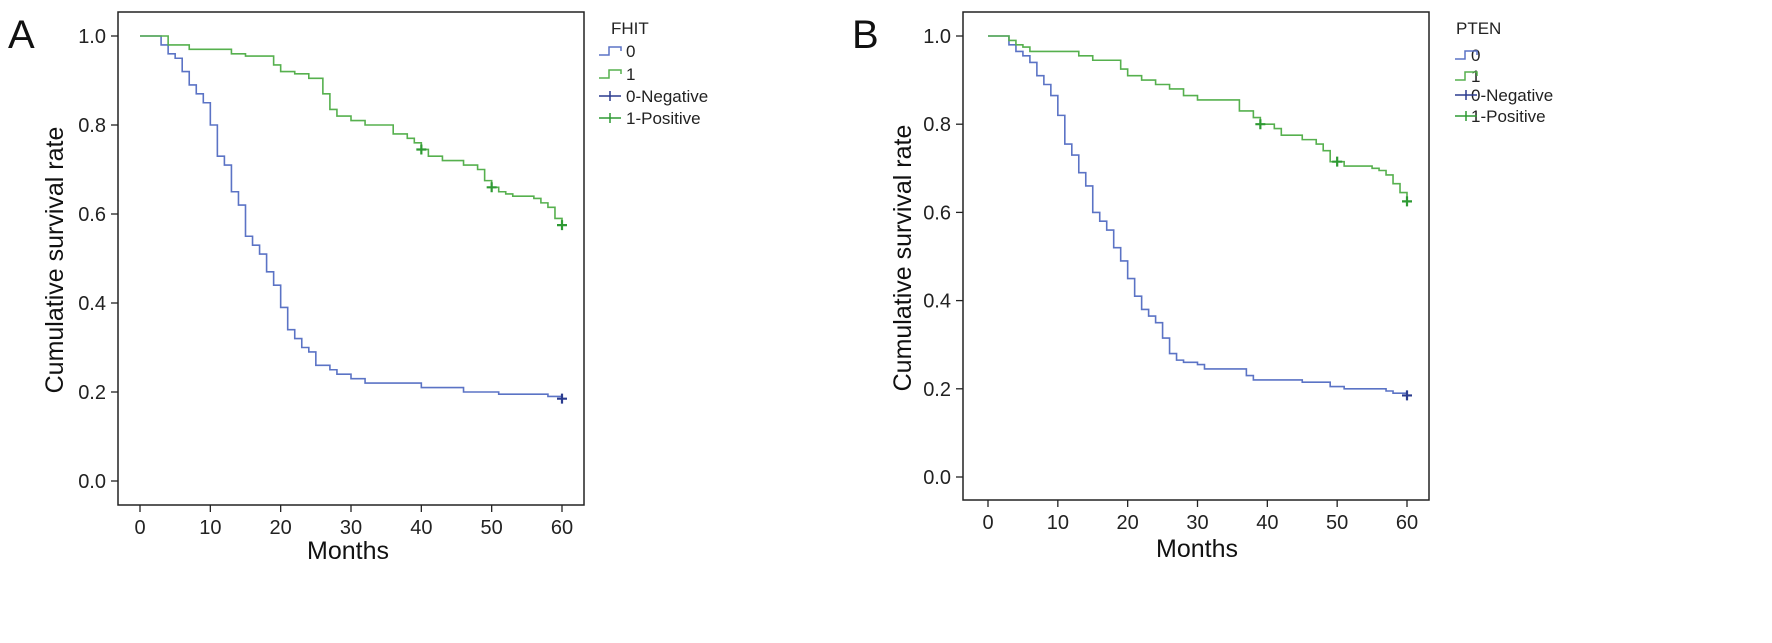  What do you see at coordinates (1512, 95) in the screenshot?
I see `legend-entry-2-b: 0-Negative` at bounding box center [1512, 95].